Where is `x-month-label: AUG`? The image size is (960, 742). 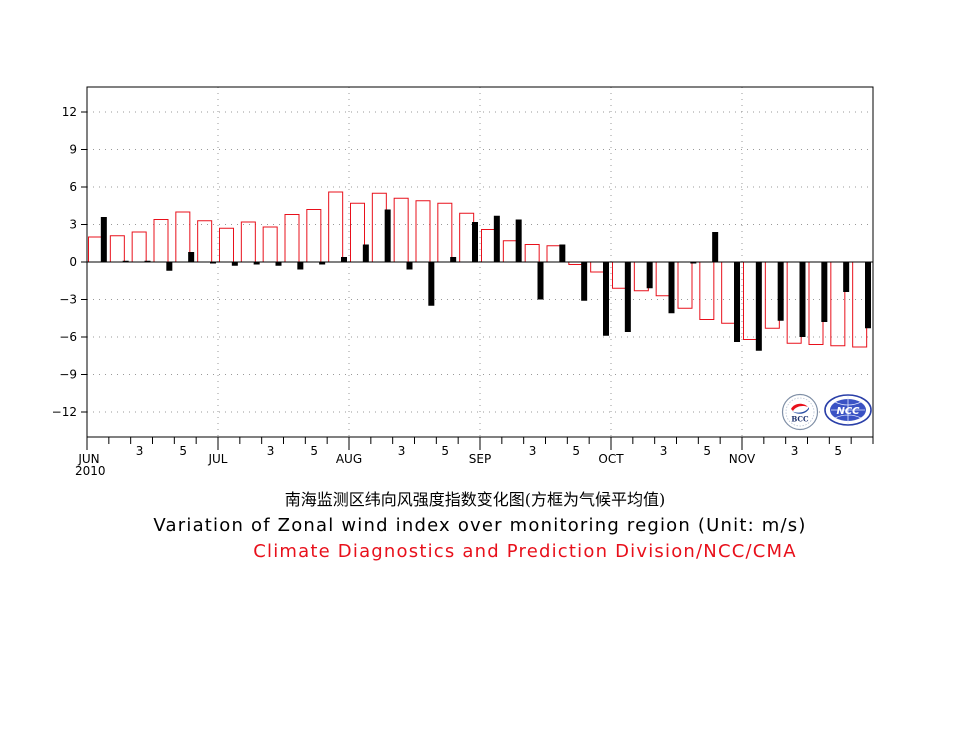
x-month-label: AUG is located at coordinates (349, 459).